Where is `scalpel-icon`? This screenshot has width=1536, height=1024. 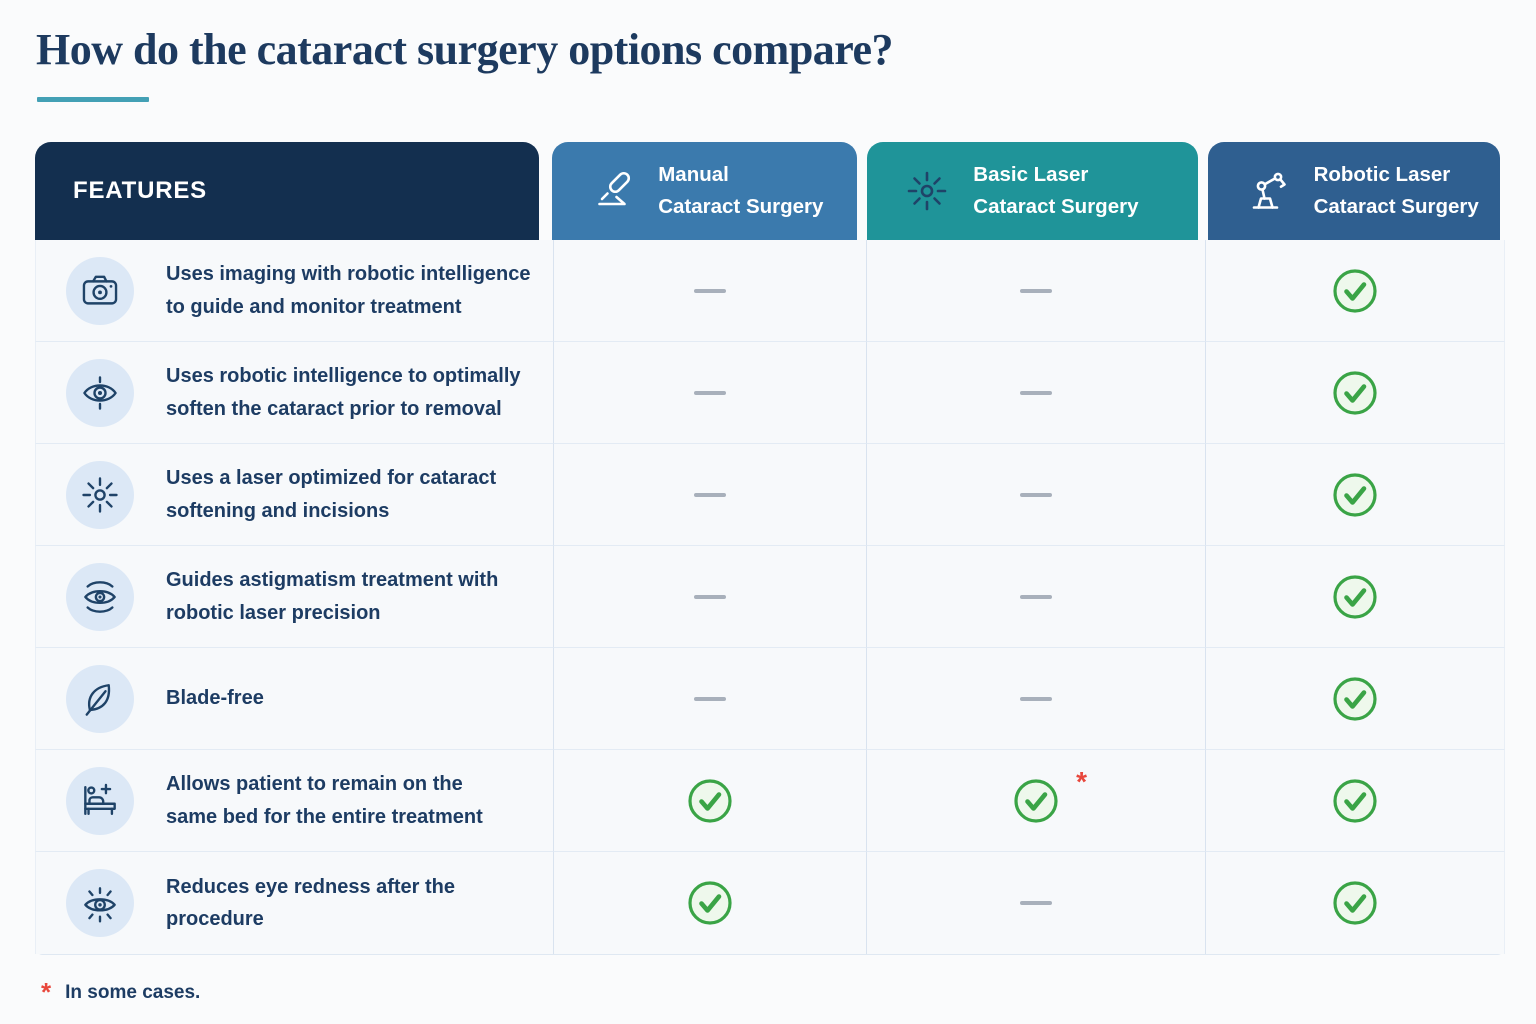 scalpel-icon is located at coordinates (612, 191).